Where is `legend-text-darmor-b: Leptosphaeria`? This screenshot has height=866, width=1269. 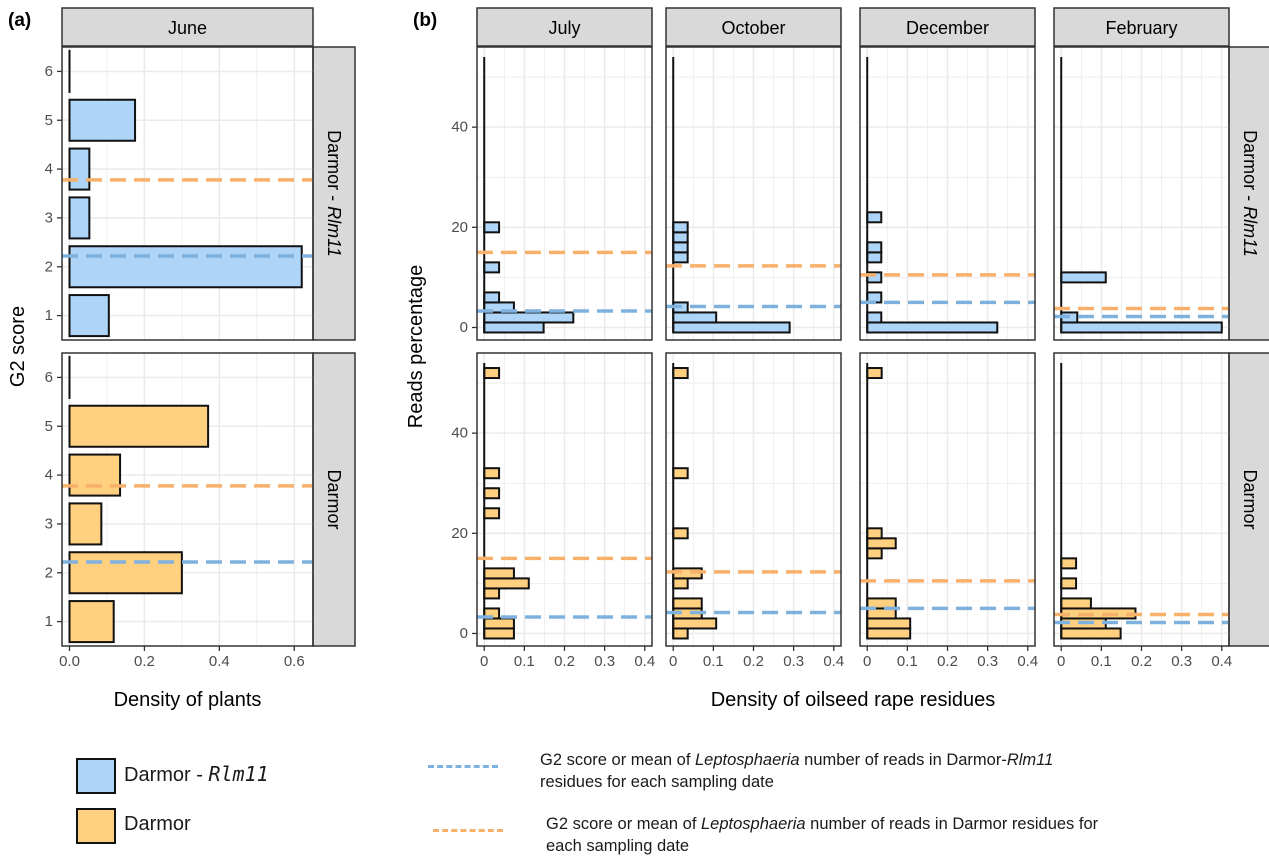 legend-text-darmor-b: Leptosphaeria is located at coordinates (753, 824).